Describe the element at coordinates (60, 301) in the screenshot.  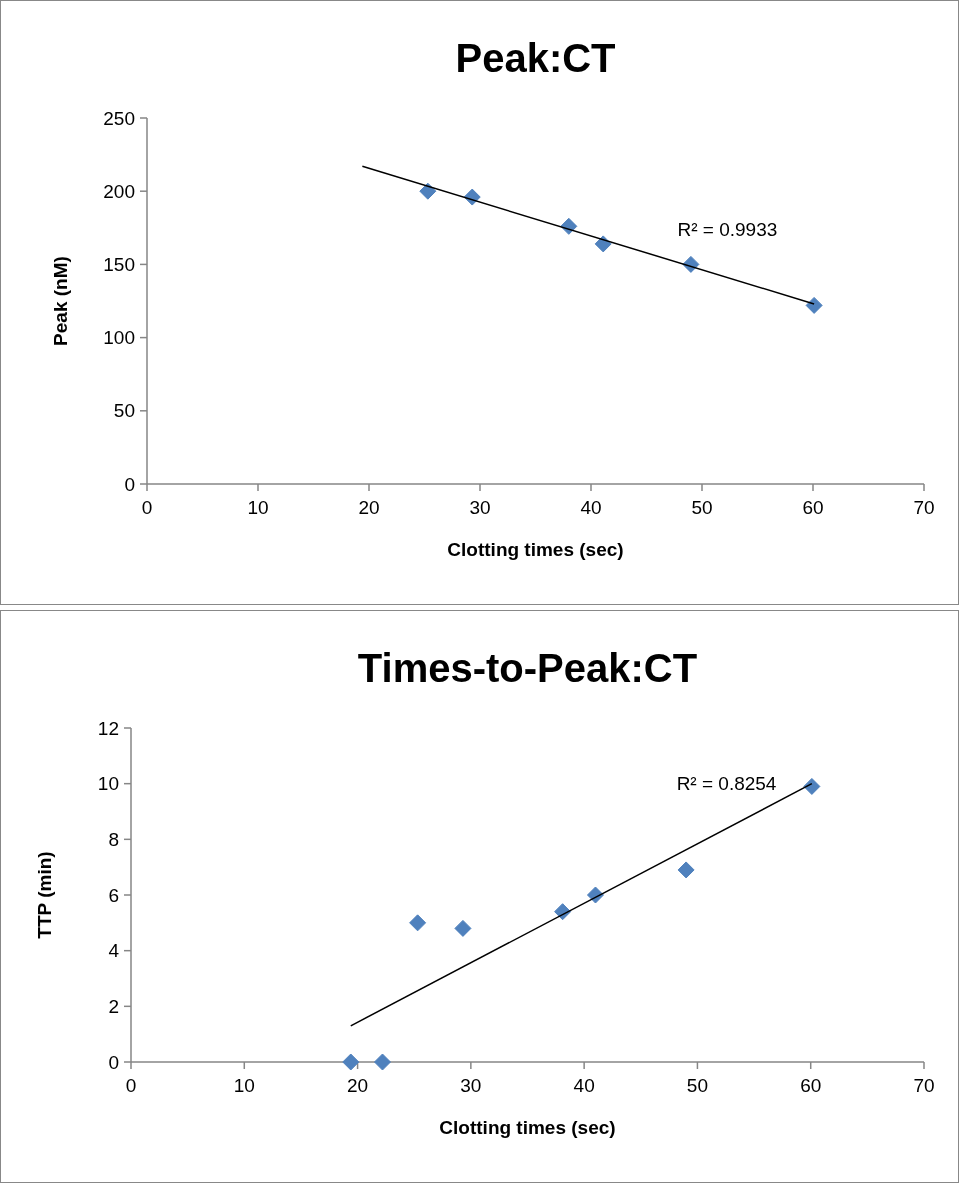
I see `y-axis-title: Peak (nM)` at that location.